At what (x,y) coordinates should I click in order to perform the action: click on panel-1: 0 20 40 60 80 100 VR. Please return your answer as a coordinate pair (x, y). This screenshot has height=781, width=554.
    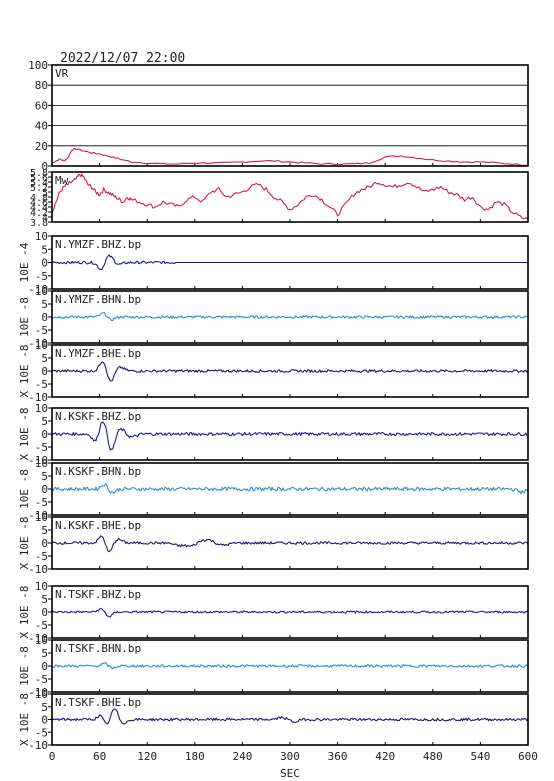
    Looking at the image, I should click on (278, 116).